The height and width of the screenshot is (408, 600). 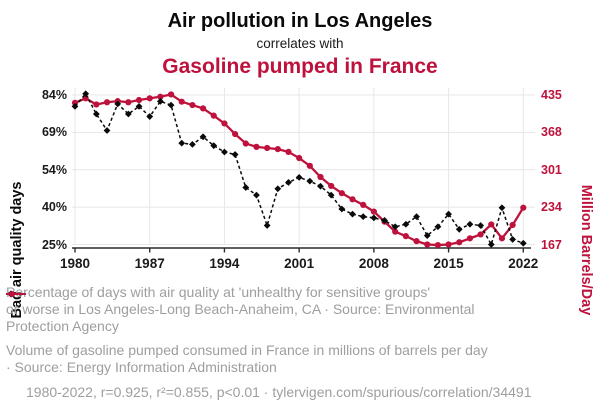 What do you see at coordinates (551, 207) in the screenshot?
I see `right-axis-tick-label: 234` at bounding box center [551, 207].